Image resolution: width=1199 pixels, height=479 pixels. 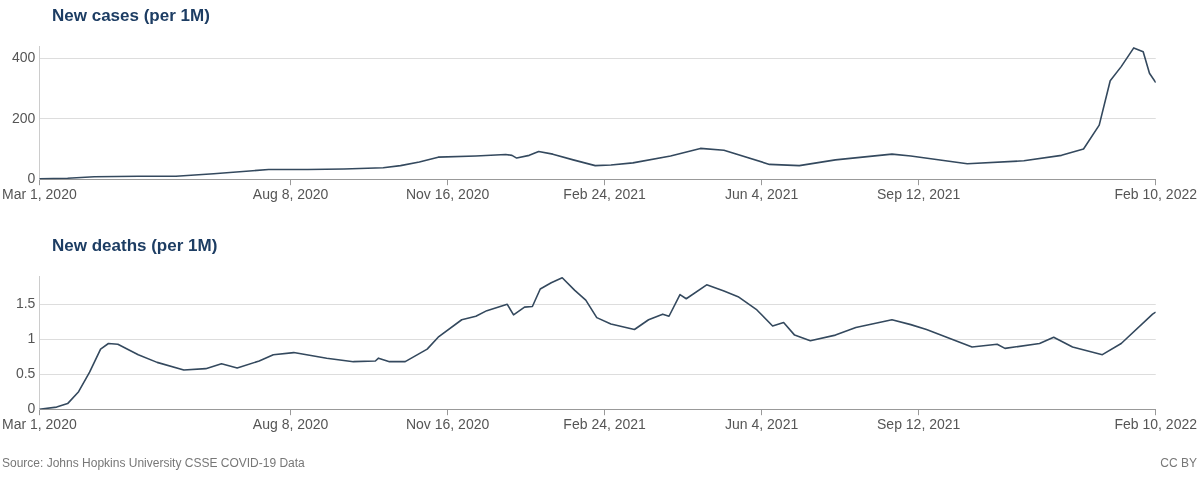 What do you see at coordinates (25, 303) in the screenshot?
I see `y-tick-label: 1.5` at bounding box center [25, 303].